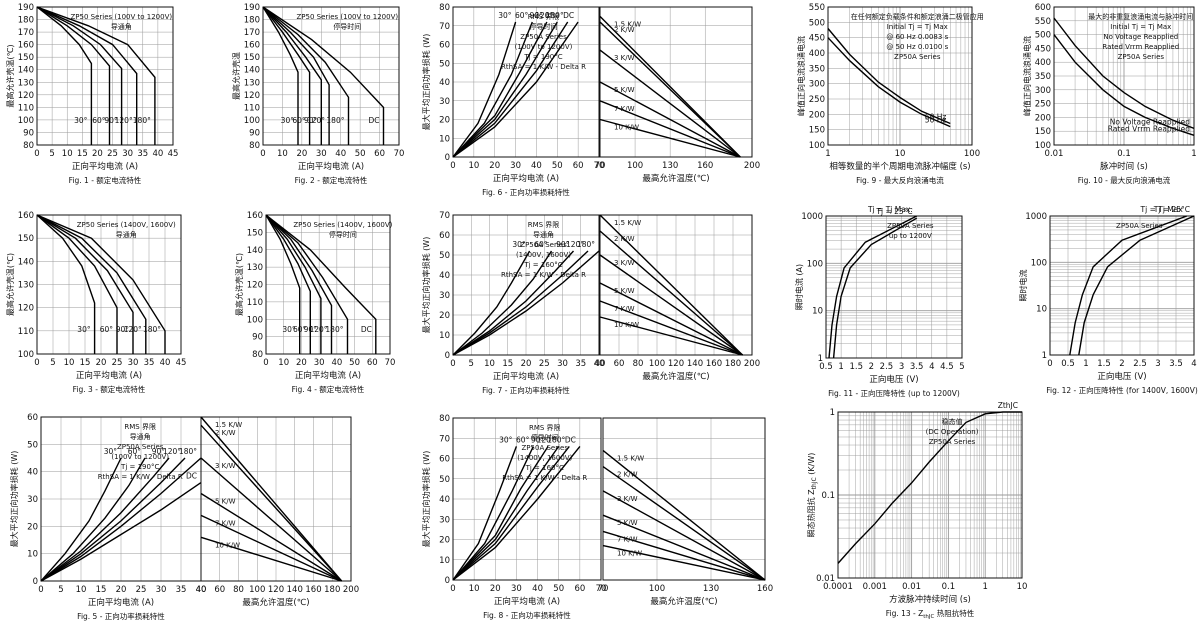 Image resolution: width=1200 pixels, height=629 pixels. Describe the element at coordinates (117, 363) in the screenshot. I see `x-tick-label: 25` at that location.